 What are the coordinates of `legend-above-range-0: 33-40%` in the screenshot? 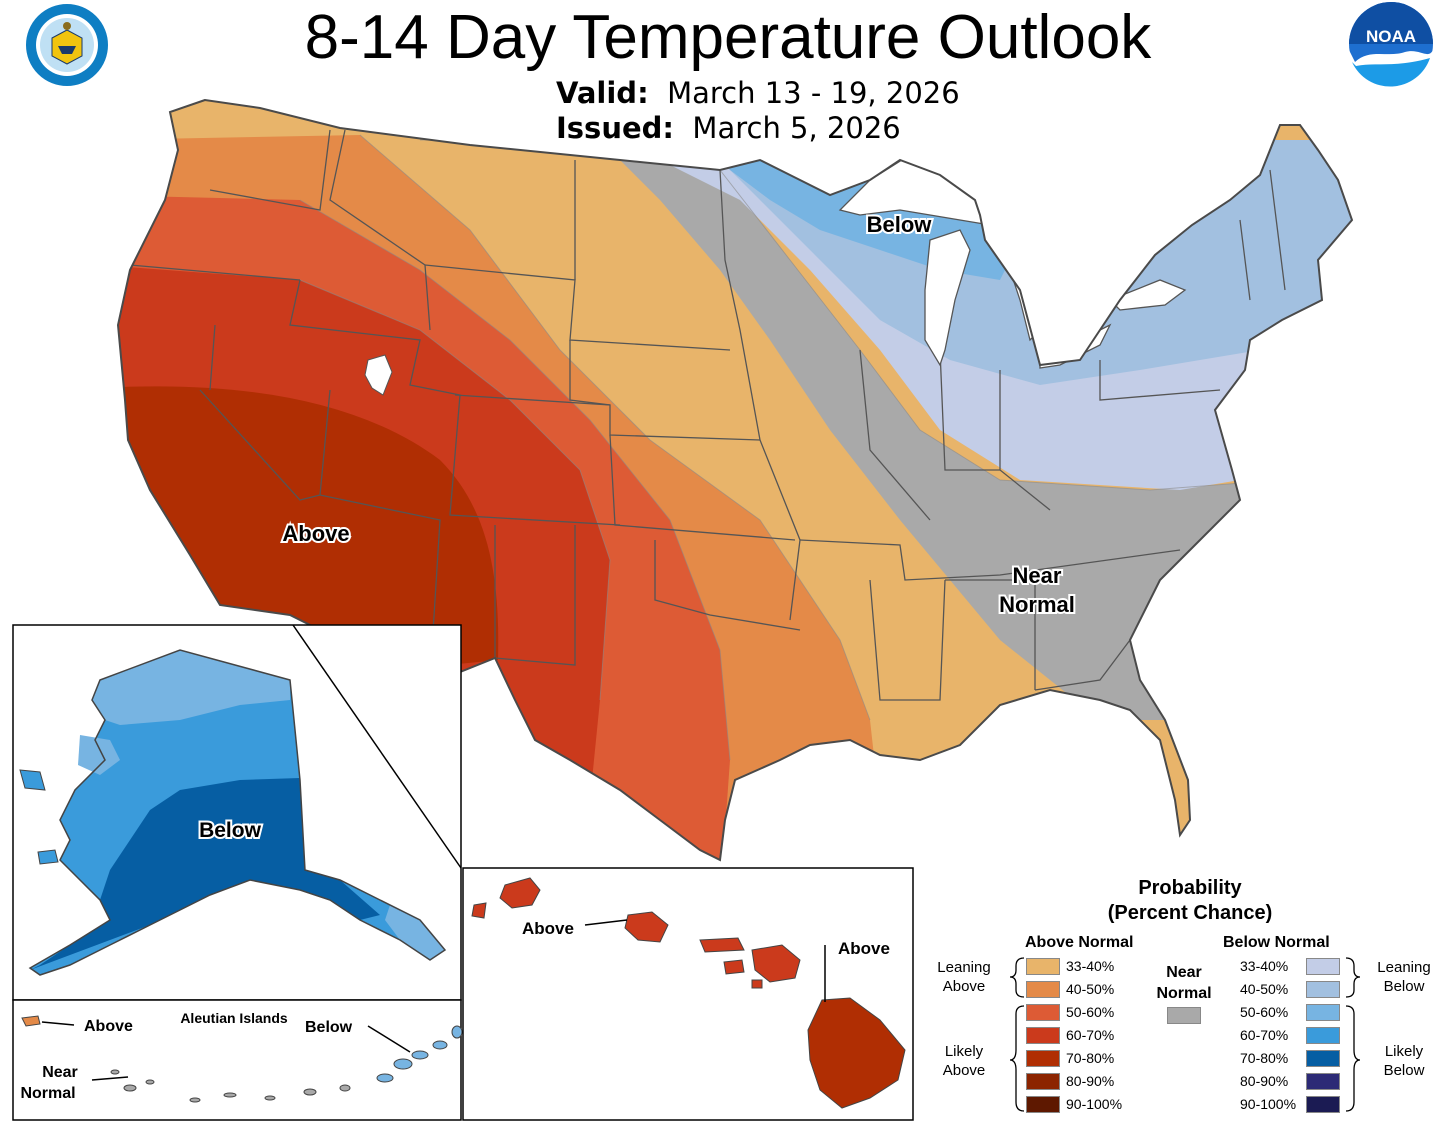 It's located at (1090, 966).